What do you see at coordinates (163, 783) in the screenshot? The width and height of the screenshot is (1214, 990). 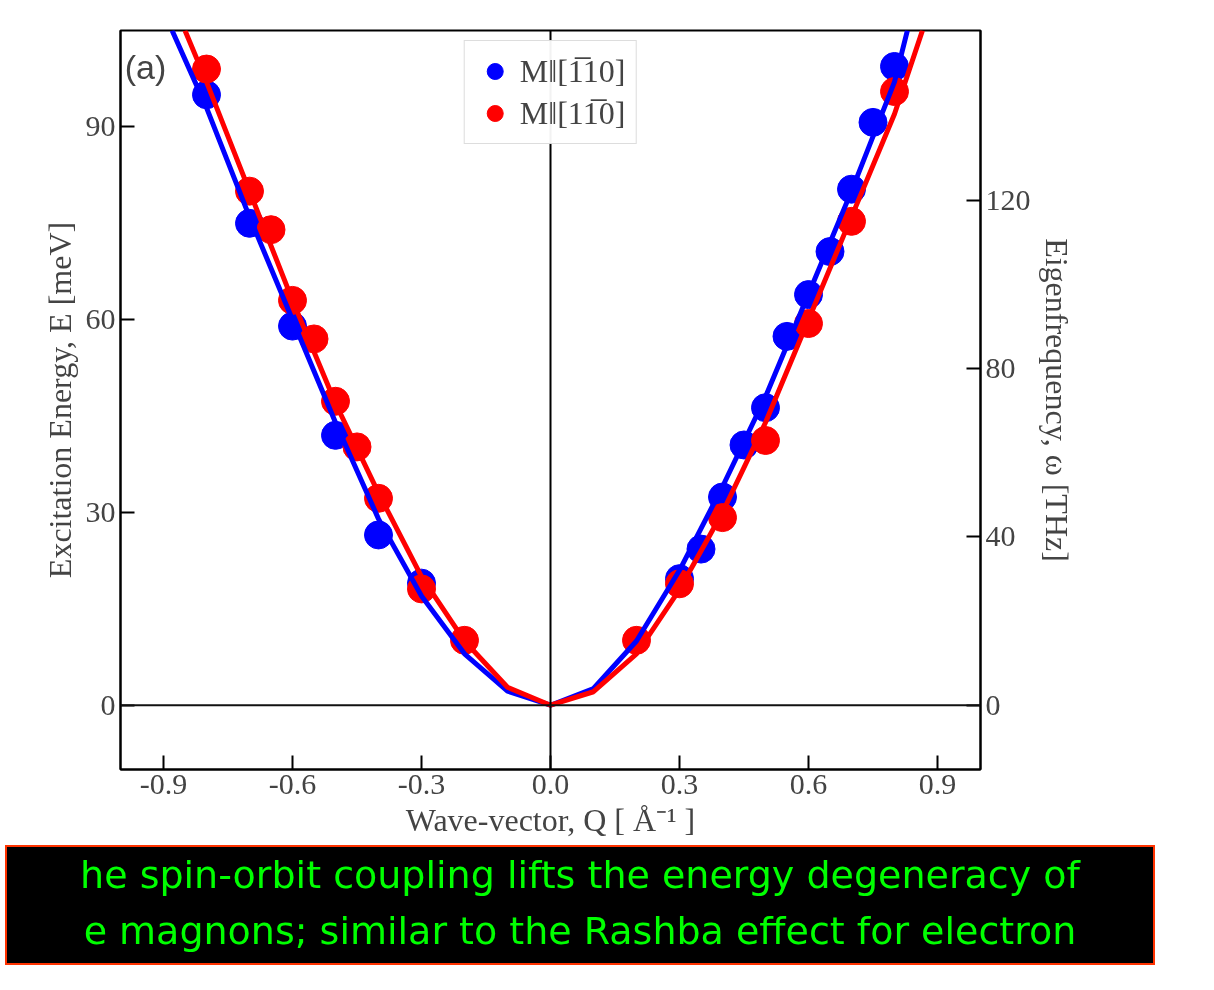 I see `x-tick-label: -0.9` at bounding box center [163, 783].